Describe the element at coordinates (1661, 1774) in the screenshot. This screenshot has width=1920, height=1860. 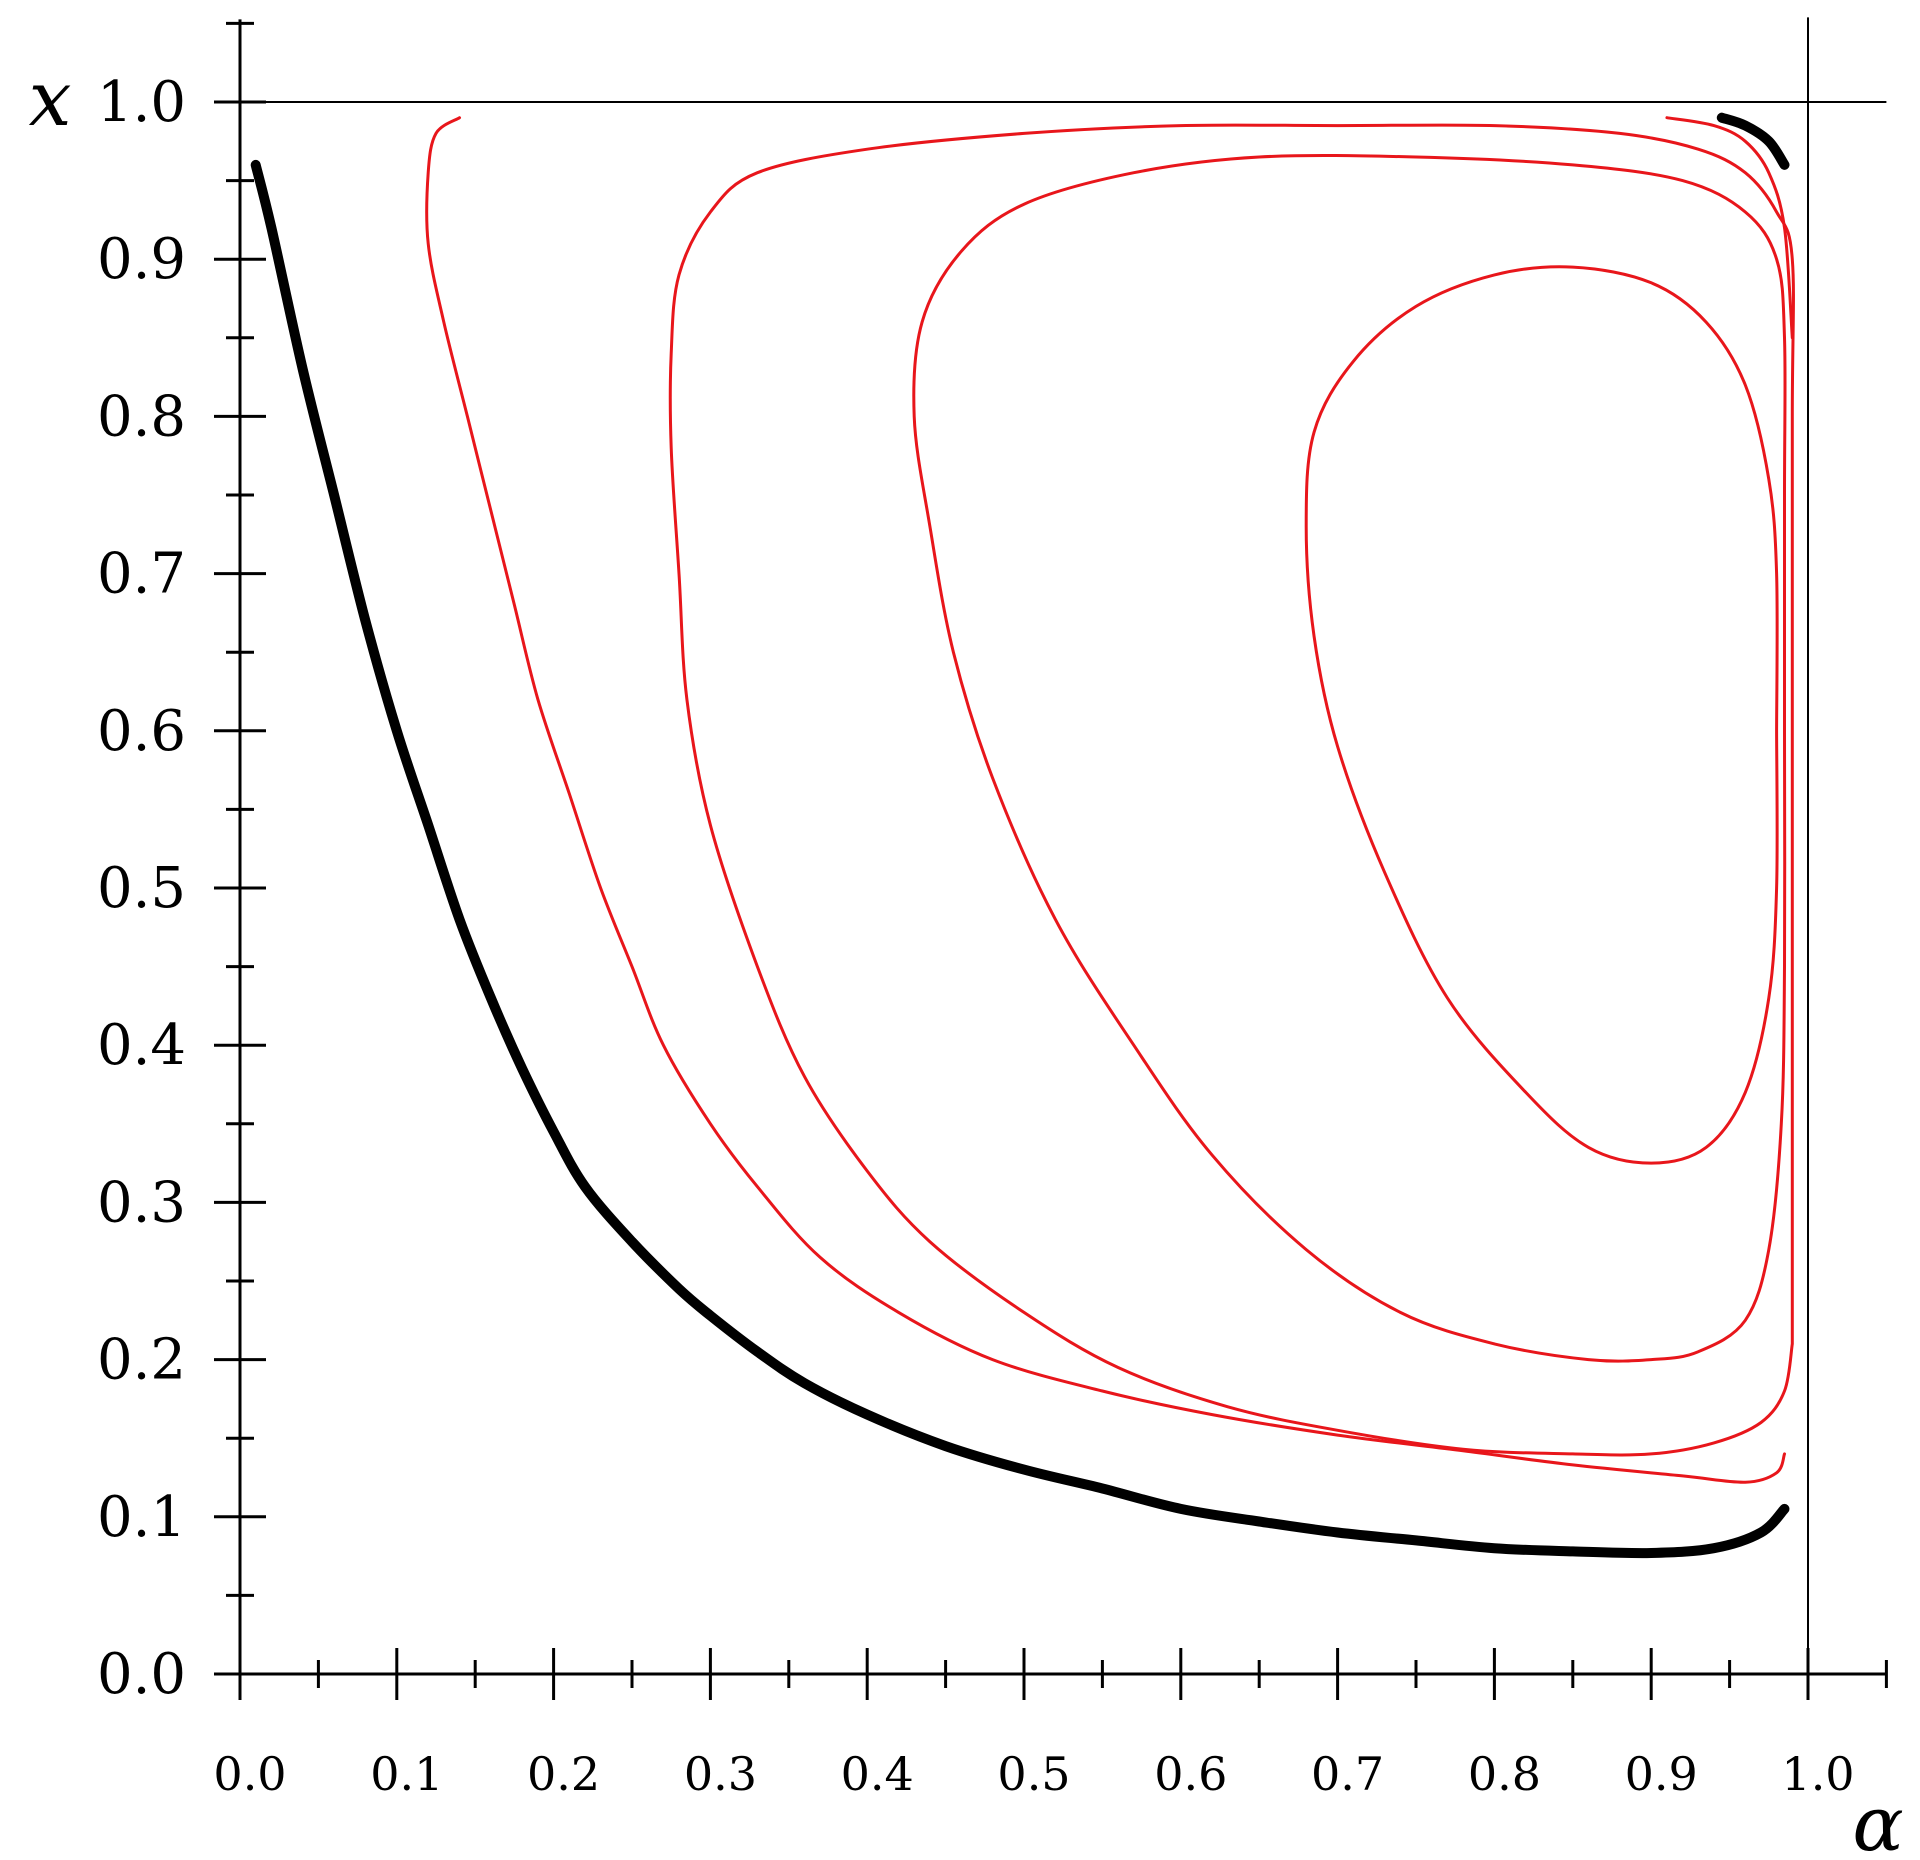
I see `x-tick-label: 0.9` at that location.